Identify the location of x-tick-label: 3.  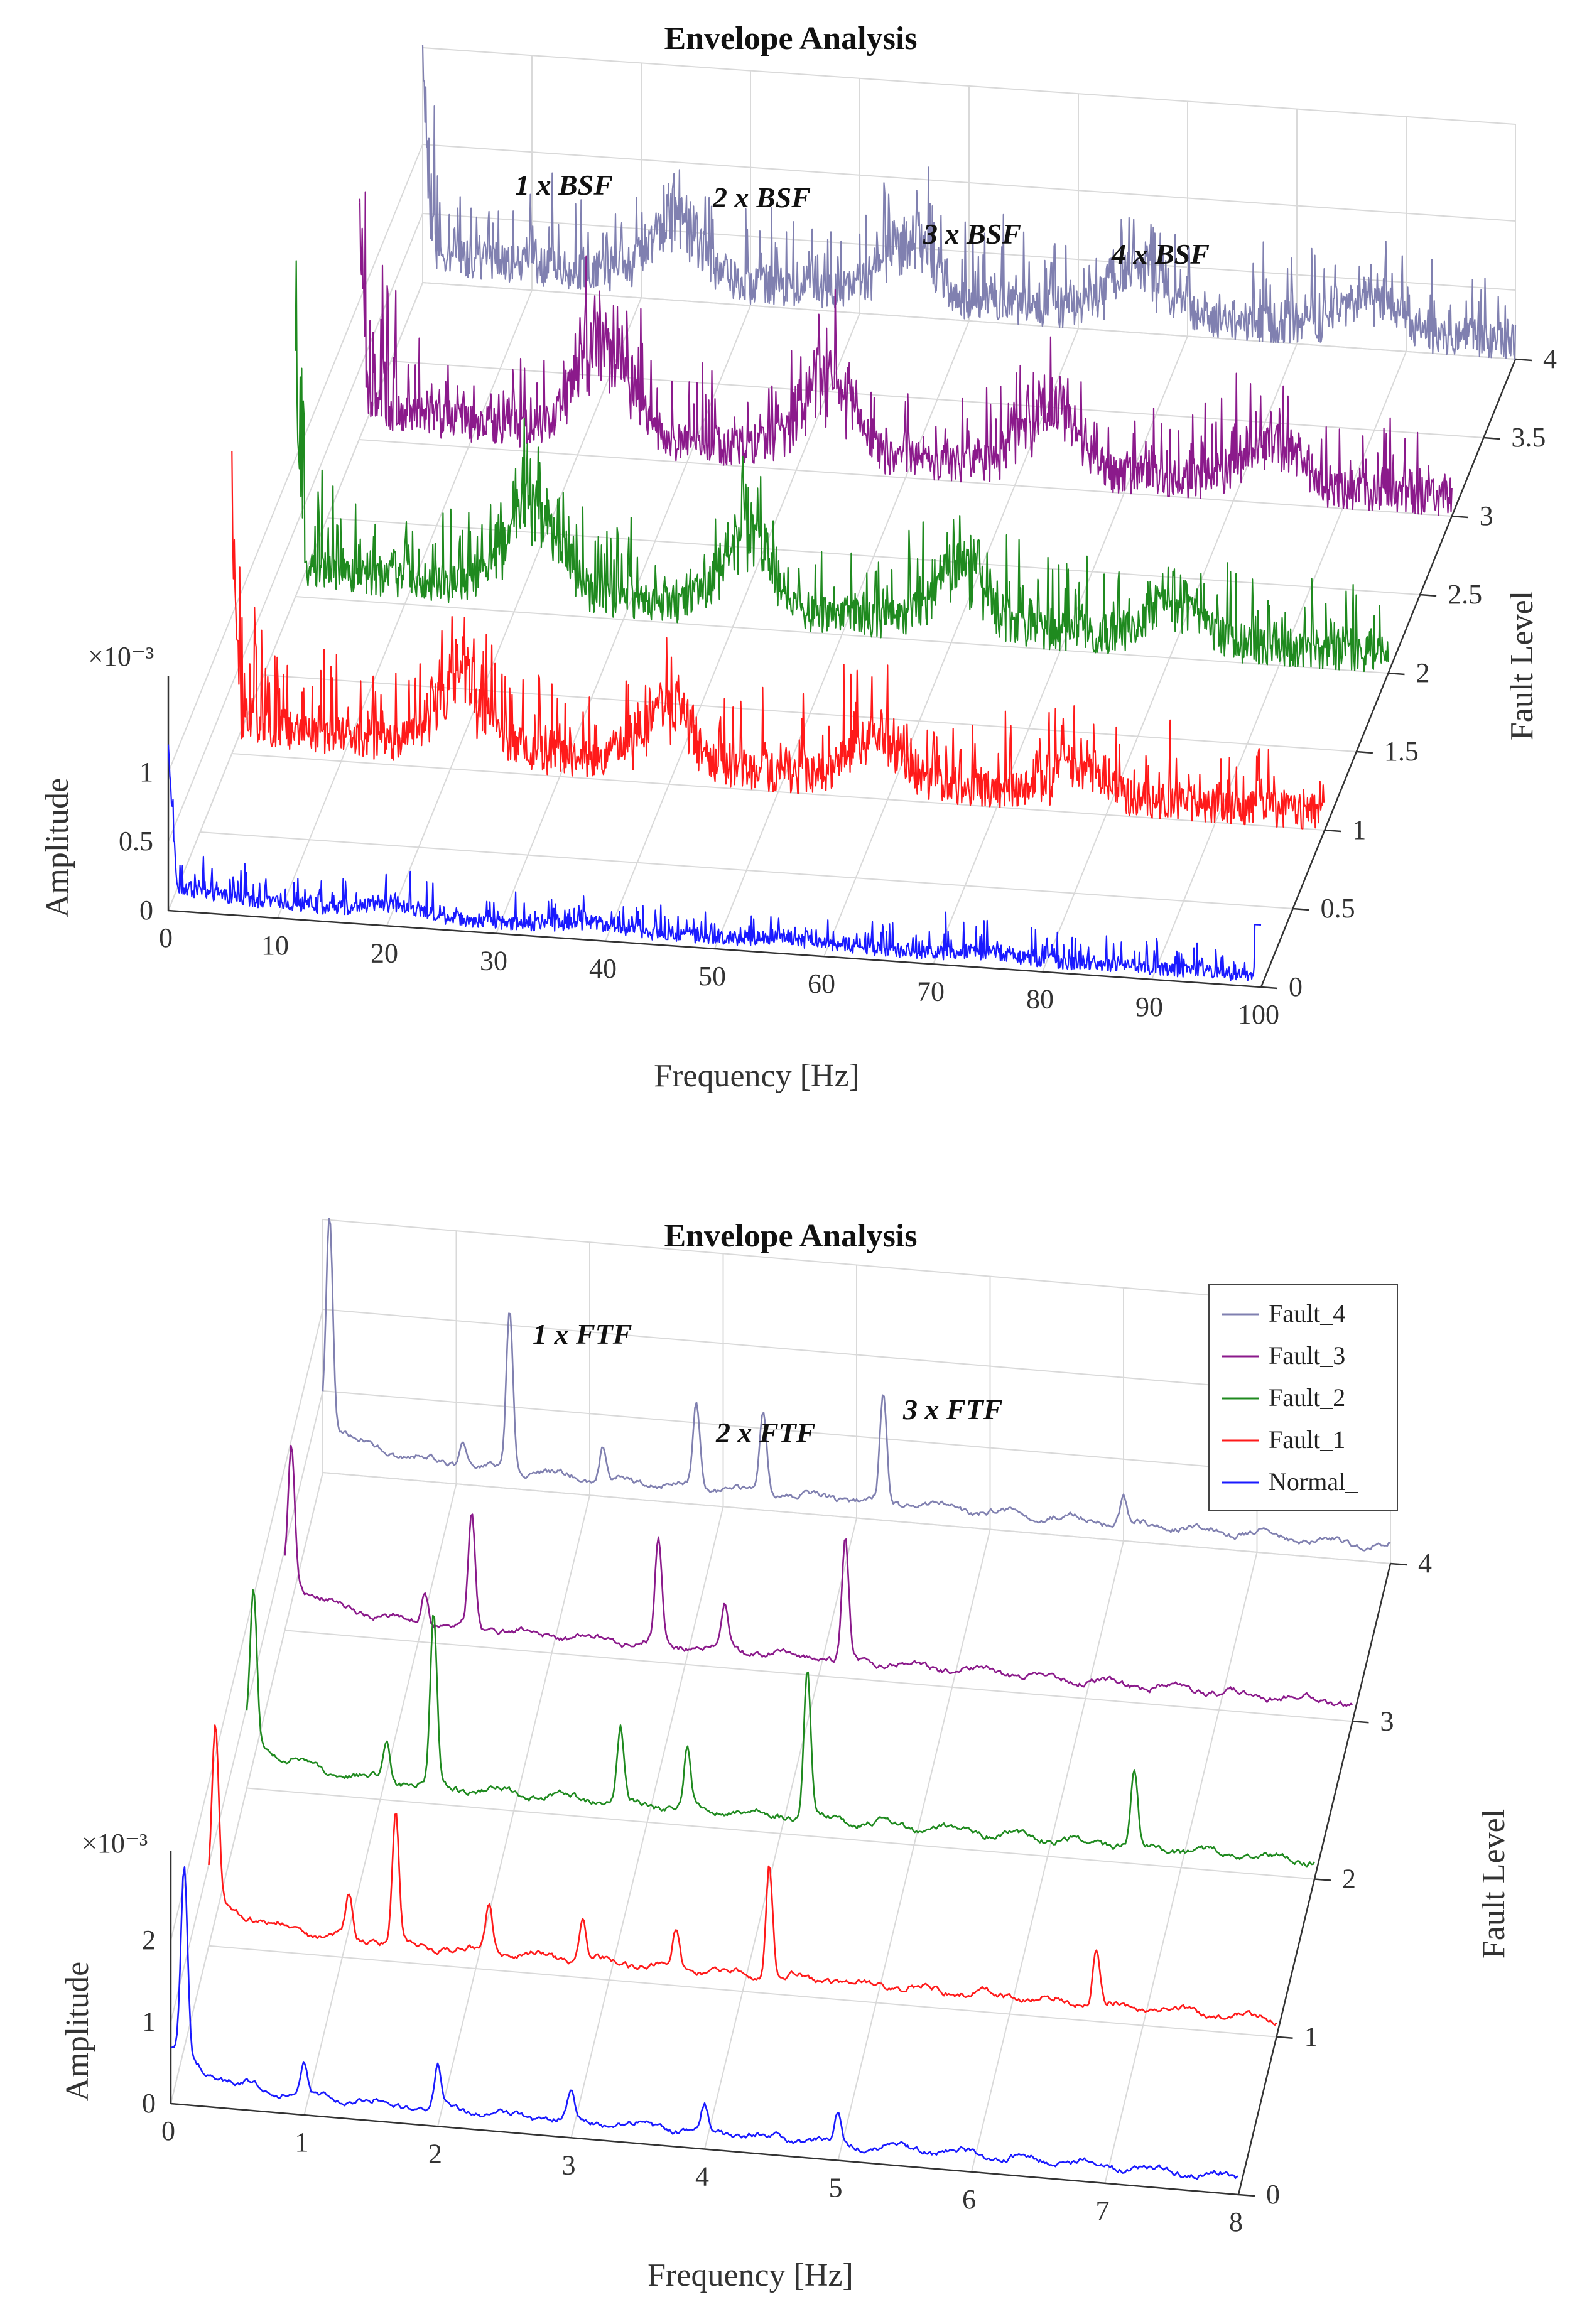
(569, 2164).